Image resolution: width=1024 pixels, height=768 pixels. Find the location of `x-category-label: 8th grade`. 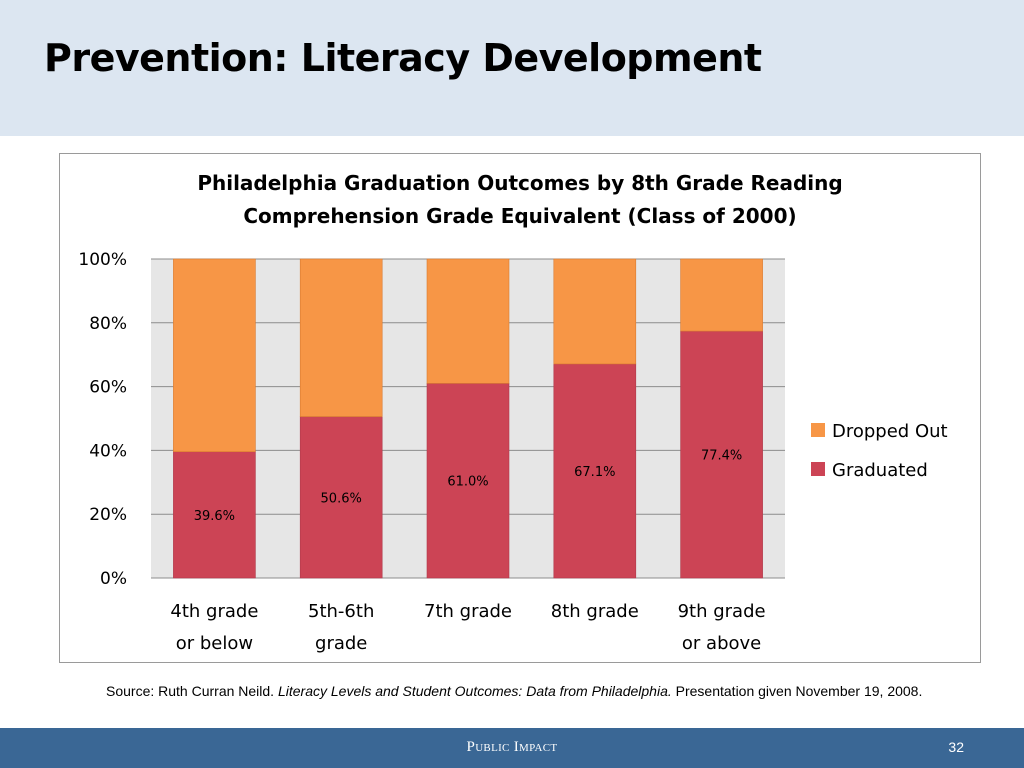

x-category-label: 8th grade is located at coordinates (595, 611).